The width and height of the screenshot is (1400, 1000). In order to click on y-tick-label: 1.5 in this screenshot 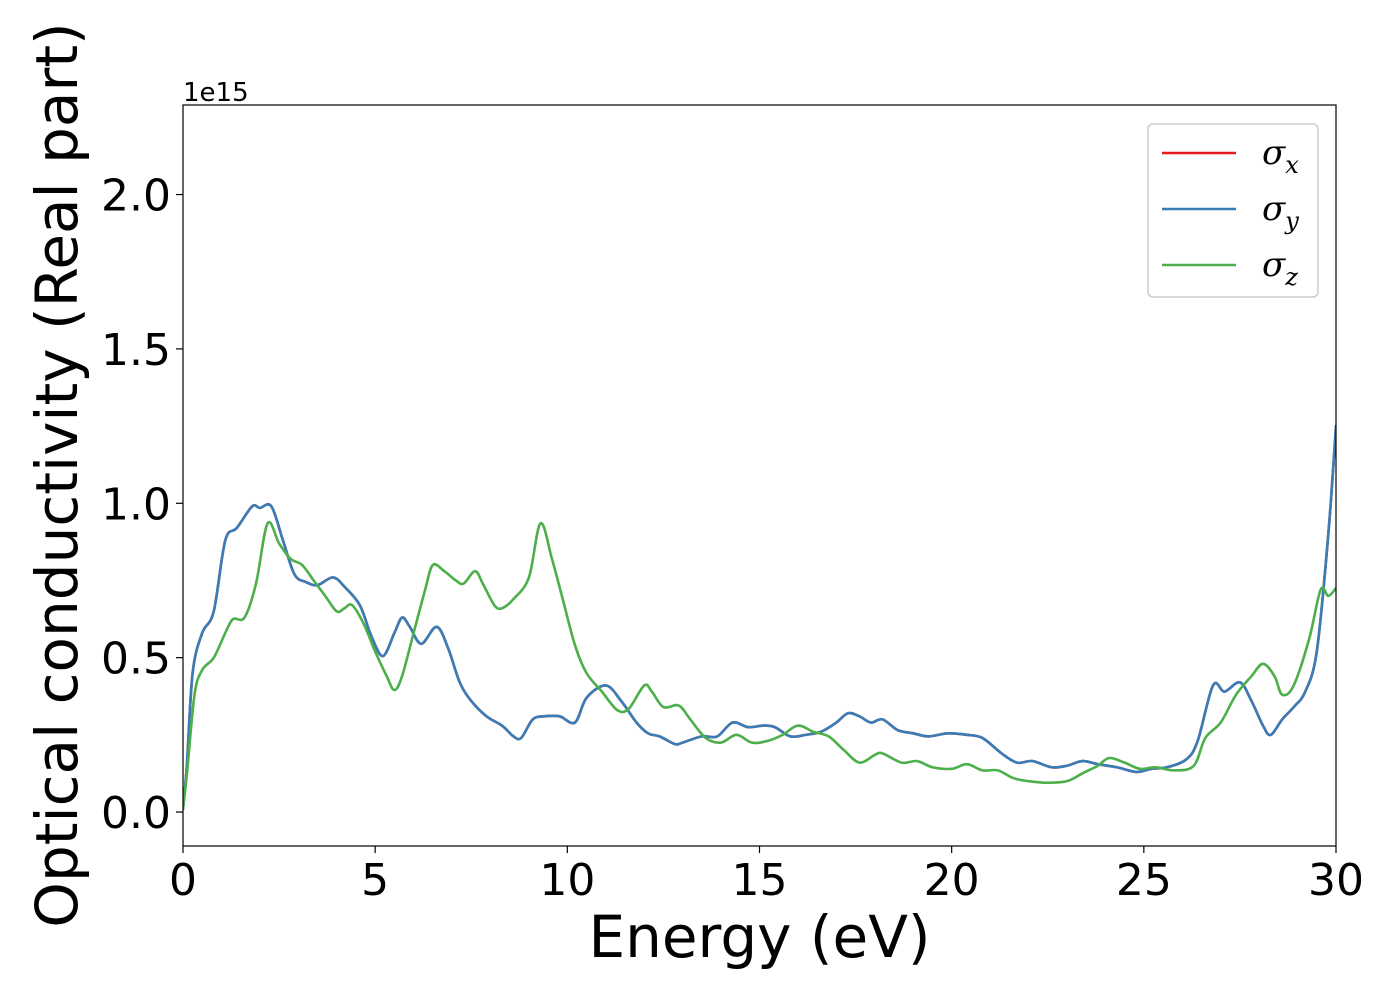, I will do `click(136, 350)`.